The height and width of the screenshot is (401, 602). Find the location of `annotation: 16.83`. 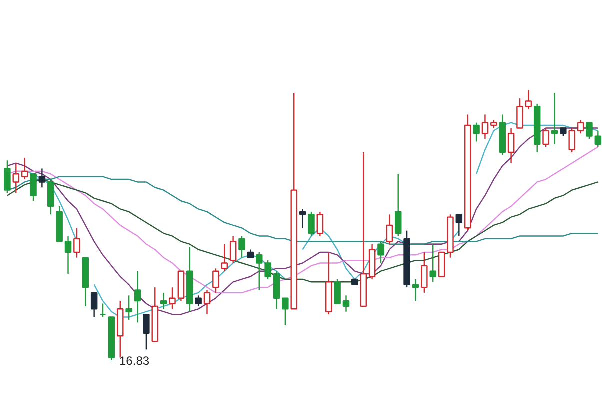

annotation: 16.83 is located at coordinates (135, 361).